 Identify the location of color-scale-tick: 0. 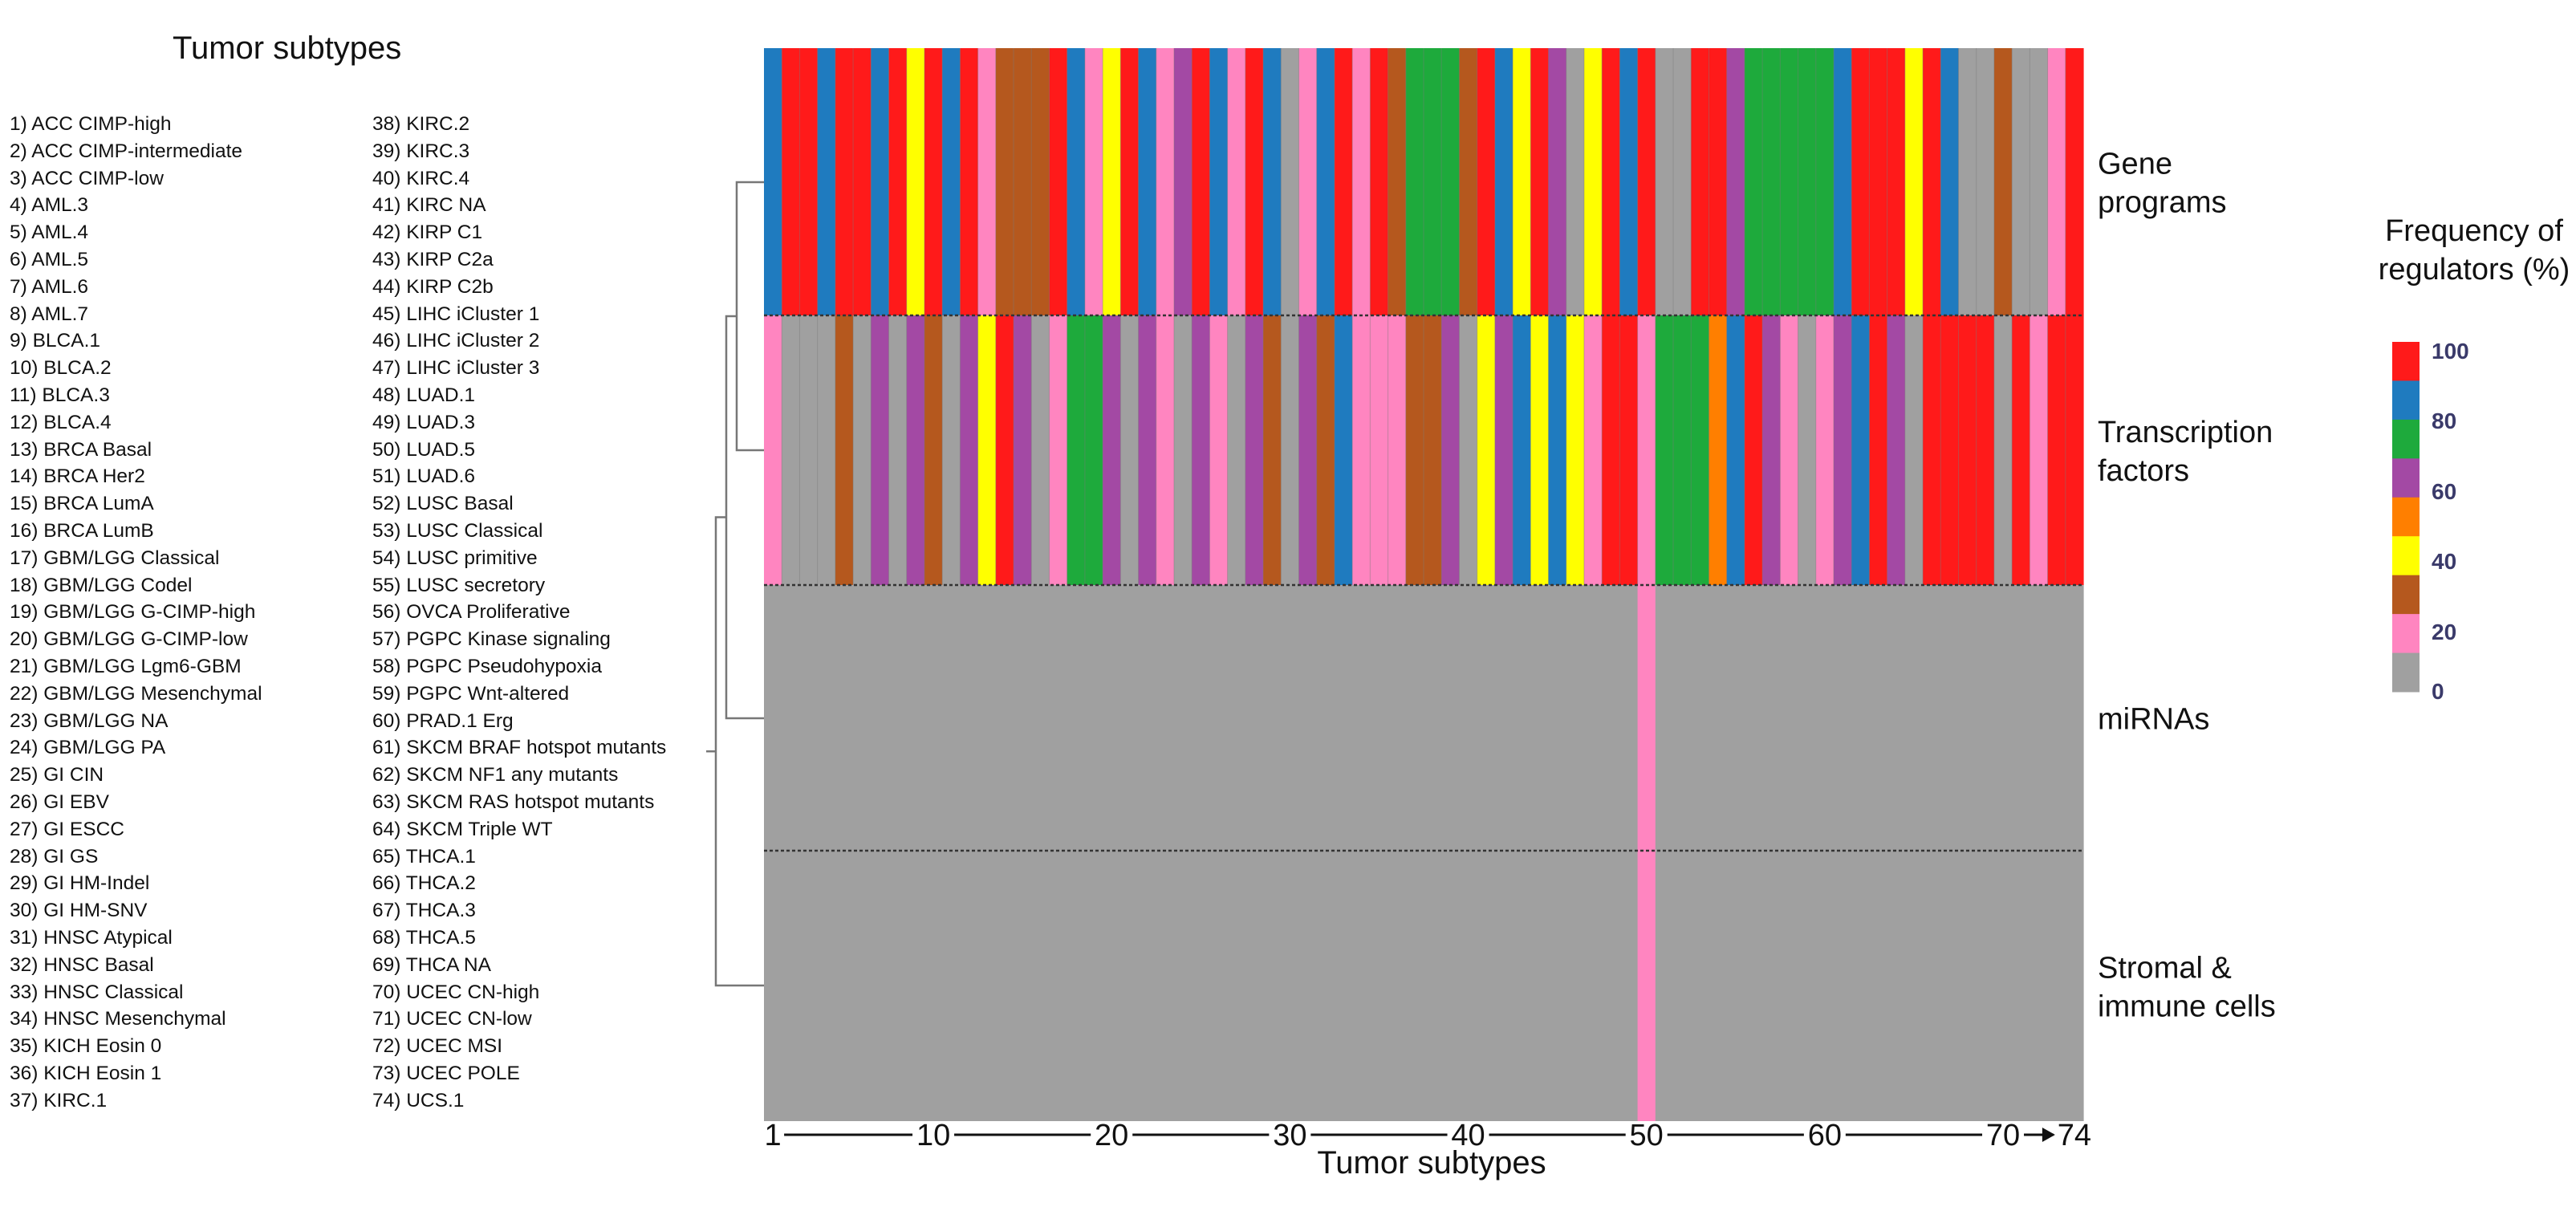
(2438, 692).